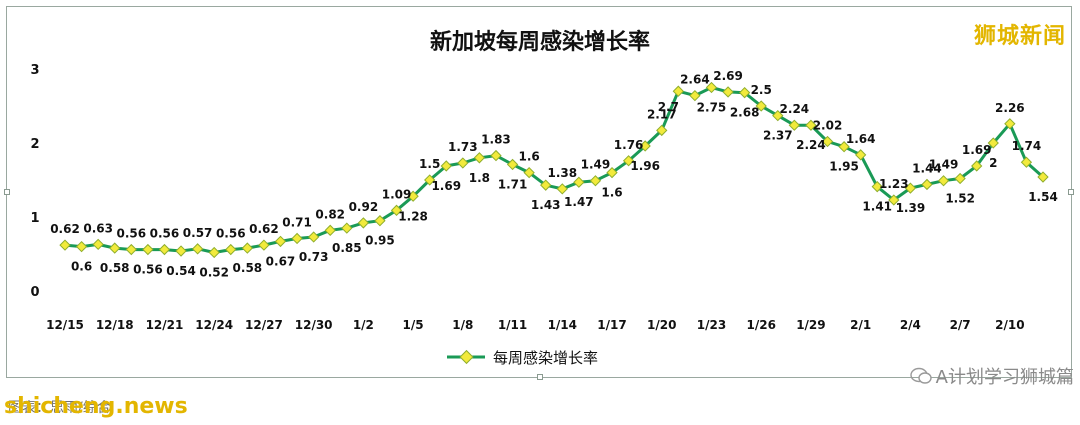  What do you see at coordinates (894, 184) in the screenshot?
I see `data-label: 1.23` at bounding box center [894, 184].